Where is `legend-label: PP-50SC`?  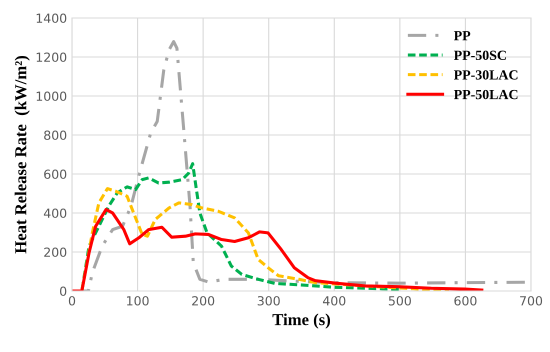 legend-label: PP-50SC is located at coordinates (480, 55).